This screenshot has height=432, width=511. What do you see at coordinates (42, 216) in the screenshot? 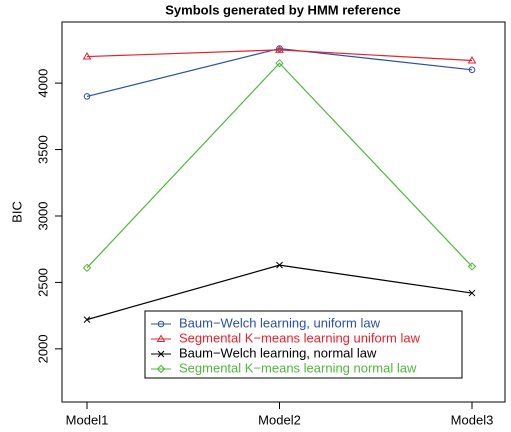
I see `y-tick-label: 3000` at bounding box center [42, 216].